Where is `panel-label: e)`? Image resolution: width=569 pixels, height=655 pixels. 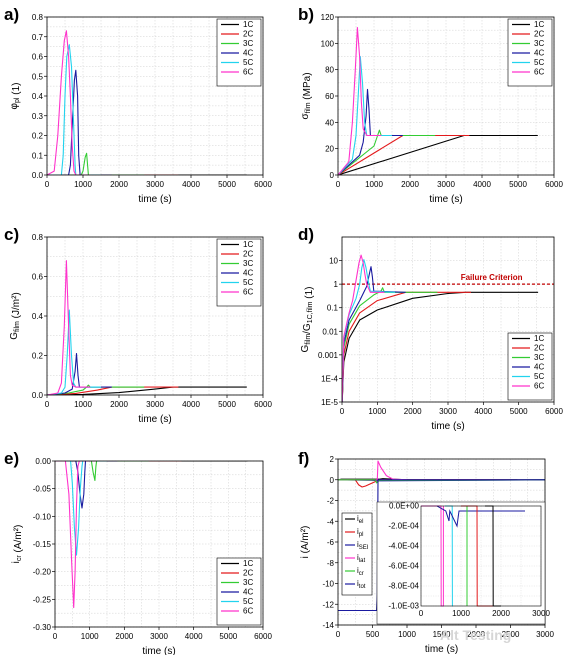
panel-label: e) is located at coordinates (11, 458).